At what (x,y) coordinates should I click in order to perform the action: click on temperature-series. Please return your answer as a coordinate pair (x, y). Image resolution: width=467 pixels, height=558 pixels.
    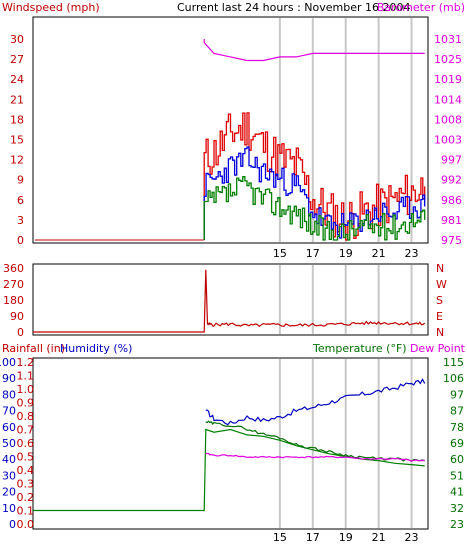
    Looking at the image, I should click on (315, 441).